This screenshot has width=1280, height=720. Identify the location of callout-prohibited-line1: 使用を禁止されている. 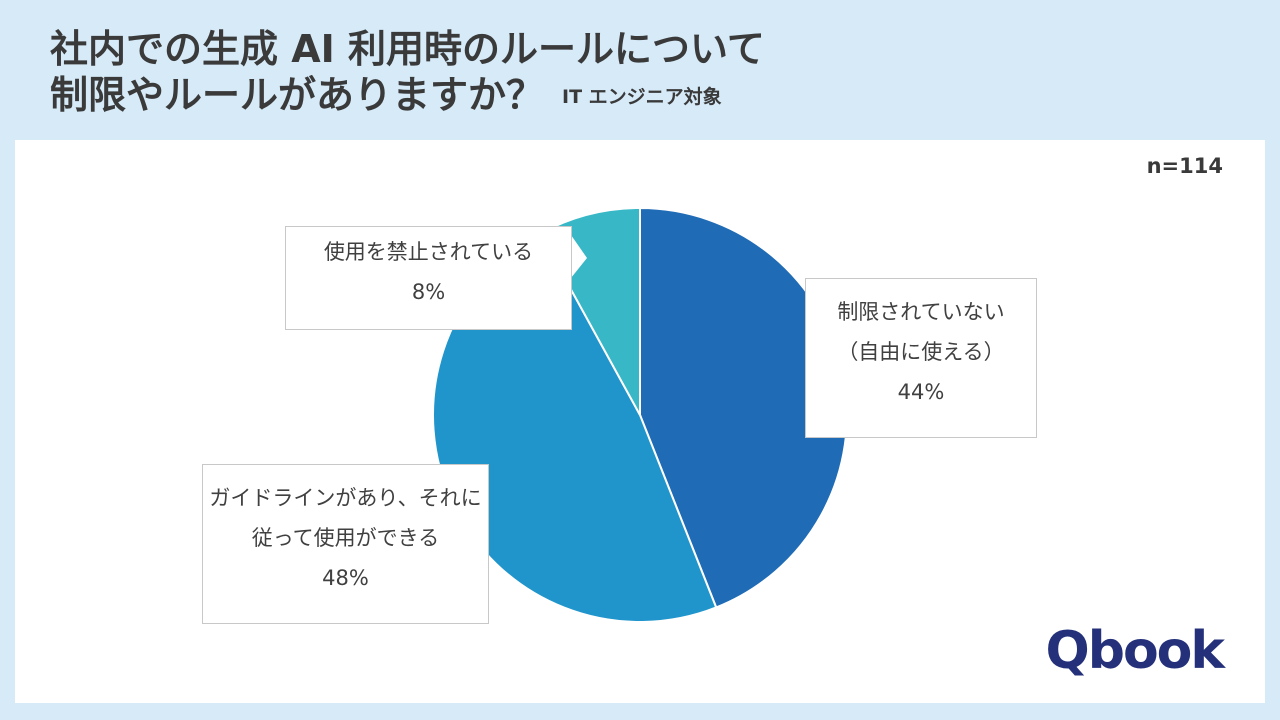
(428, 252).